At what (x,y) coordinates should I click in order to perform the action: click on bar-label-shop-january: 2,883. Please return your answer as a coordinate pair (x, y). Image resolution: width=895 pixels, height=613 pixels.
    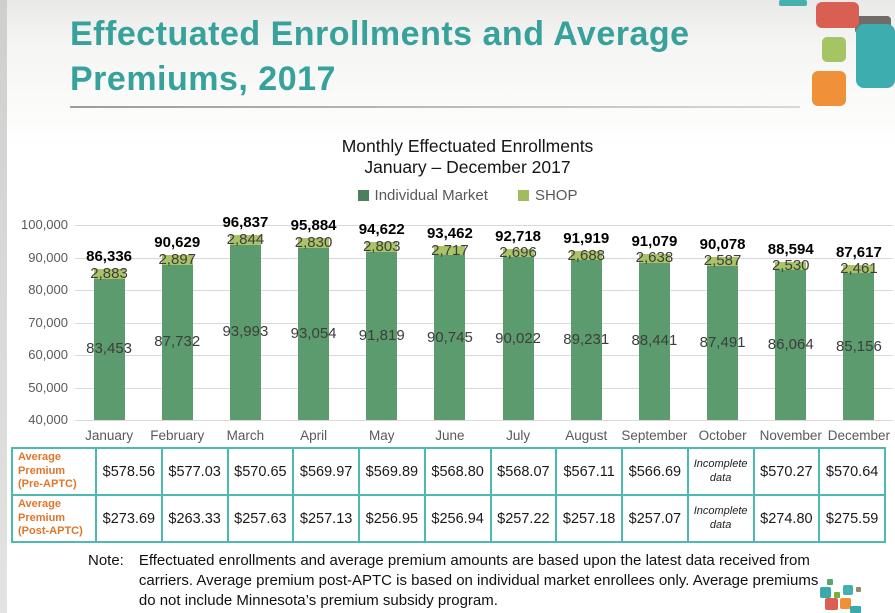
    Looking at the image, I should click on (109, 274).